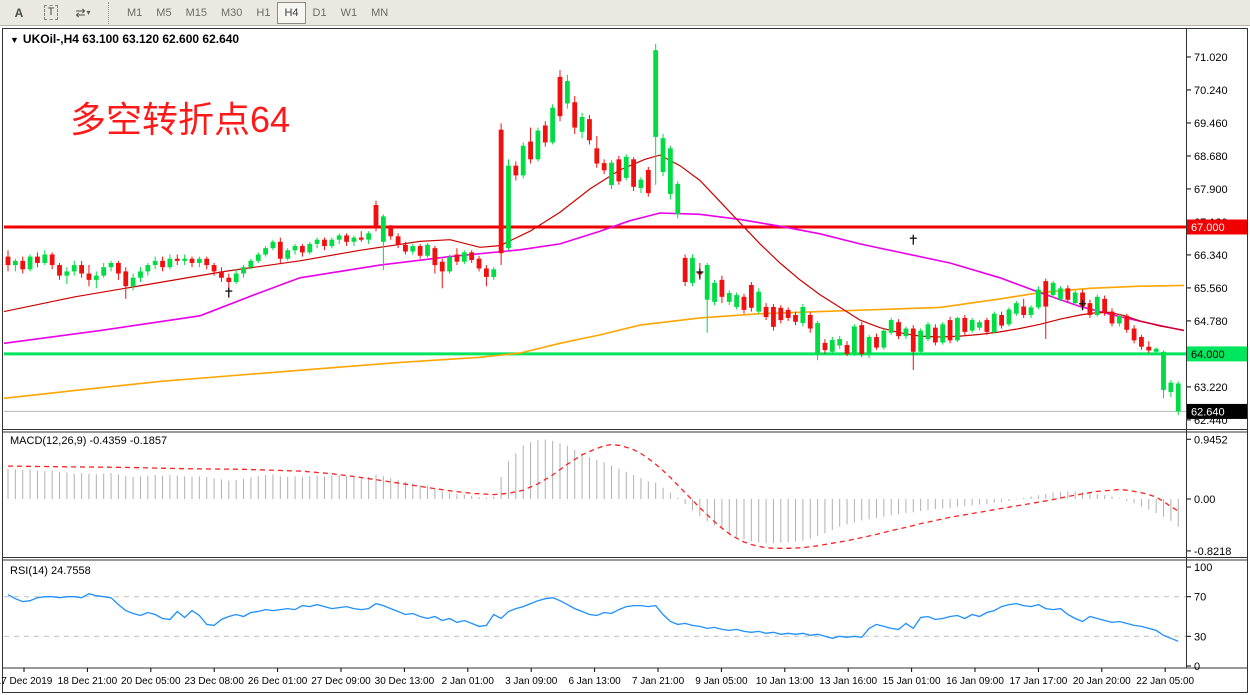  Describe the element at coordinates (785, 681) in the screenshot. I see `svg-text: 10 Jan 13:00` at that location.